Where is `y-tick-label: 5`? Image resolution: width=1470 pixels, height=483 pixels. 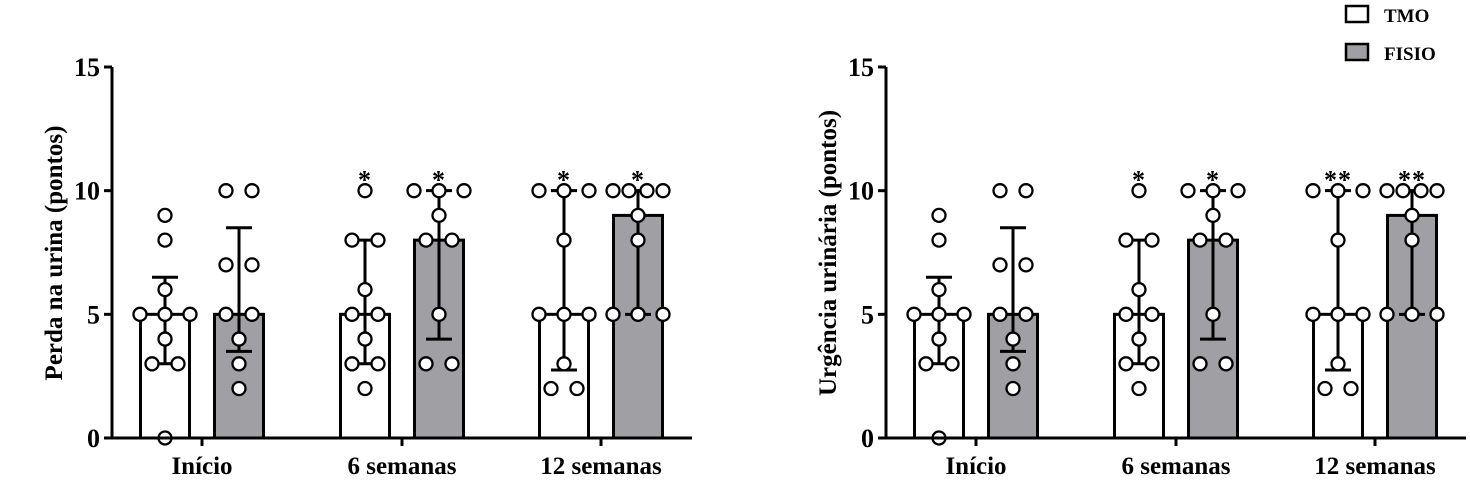 y-tick-label: 5 is located at coordinates (867, 314).